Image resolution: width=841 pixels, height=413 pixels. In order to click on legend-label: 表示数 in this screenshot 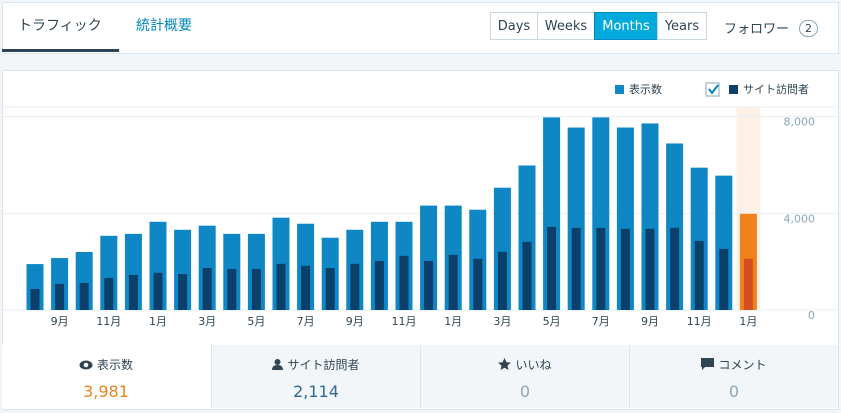, I will do `click(645, 89)`.